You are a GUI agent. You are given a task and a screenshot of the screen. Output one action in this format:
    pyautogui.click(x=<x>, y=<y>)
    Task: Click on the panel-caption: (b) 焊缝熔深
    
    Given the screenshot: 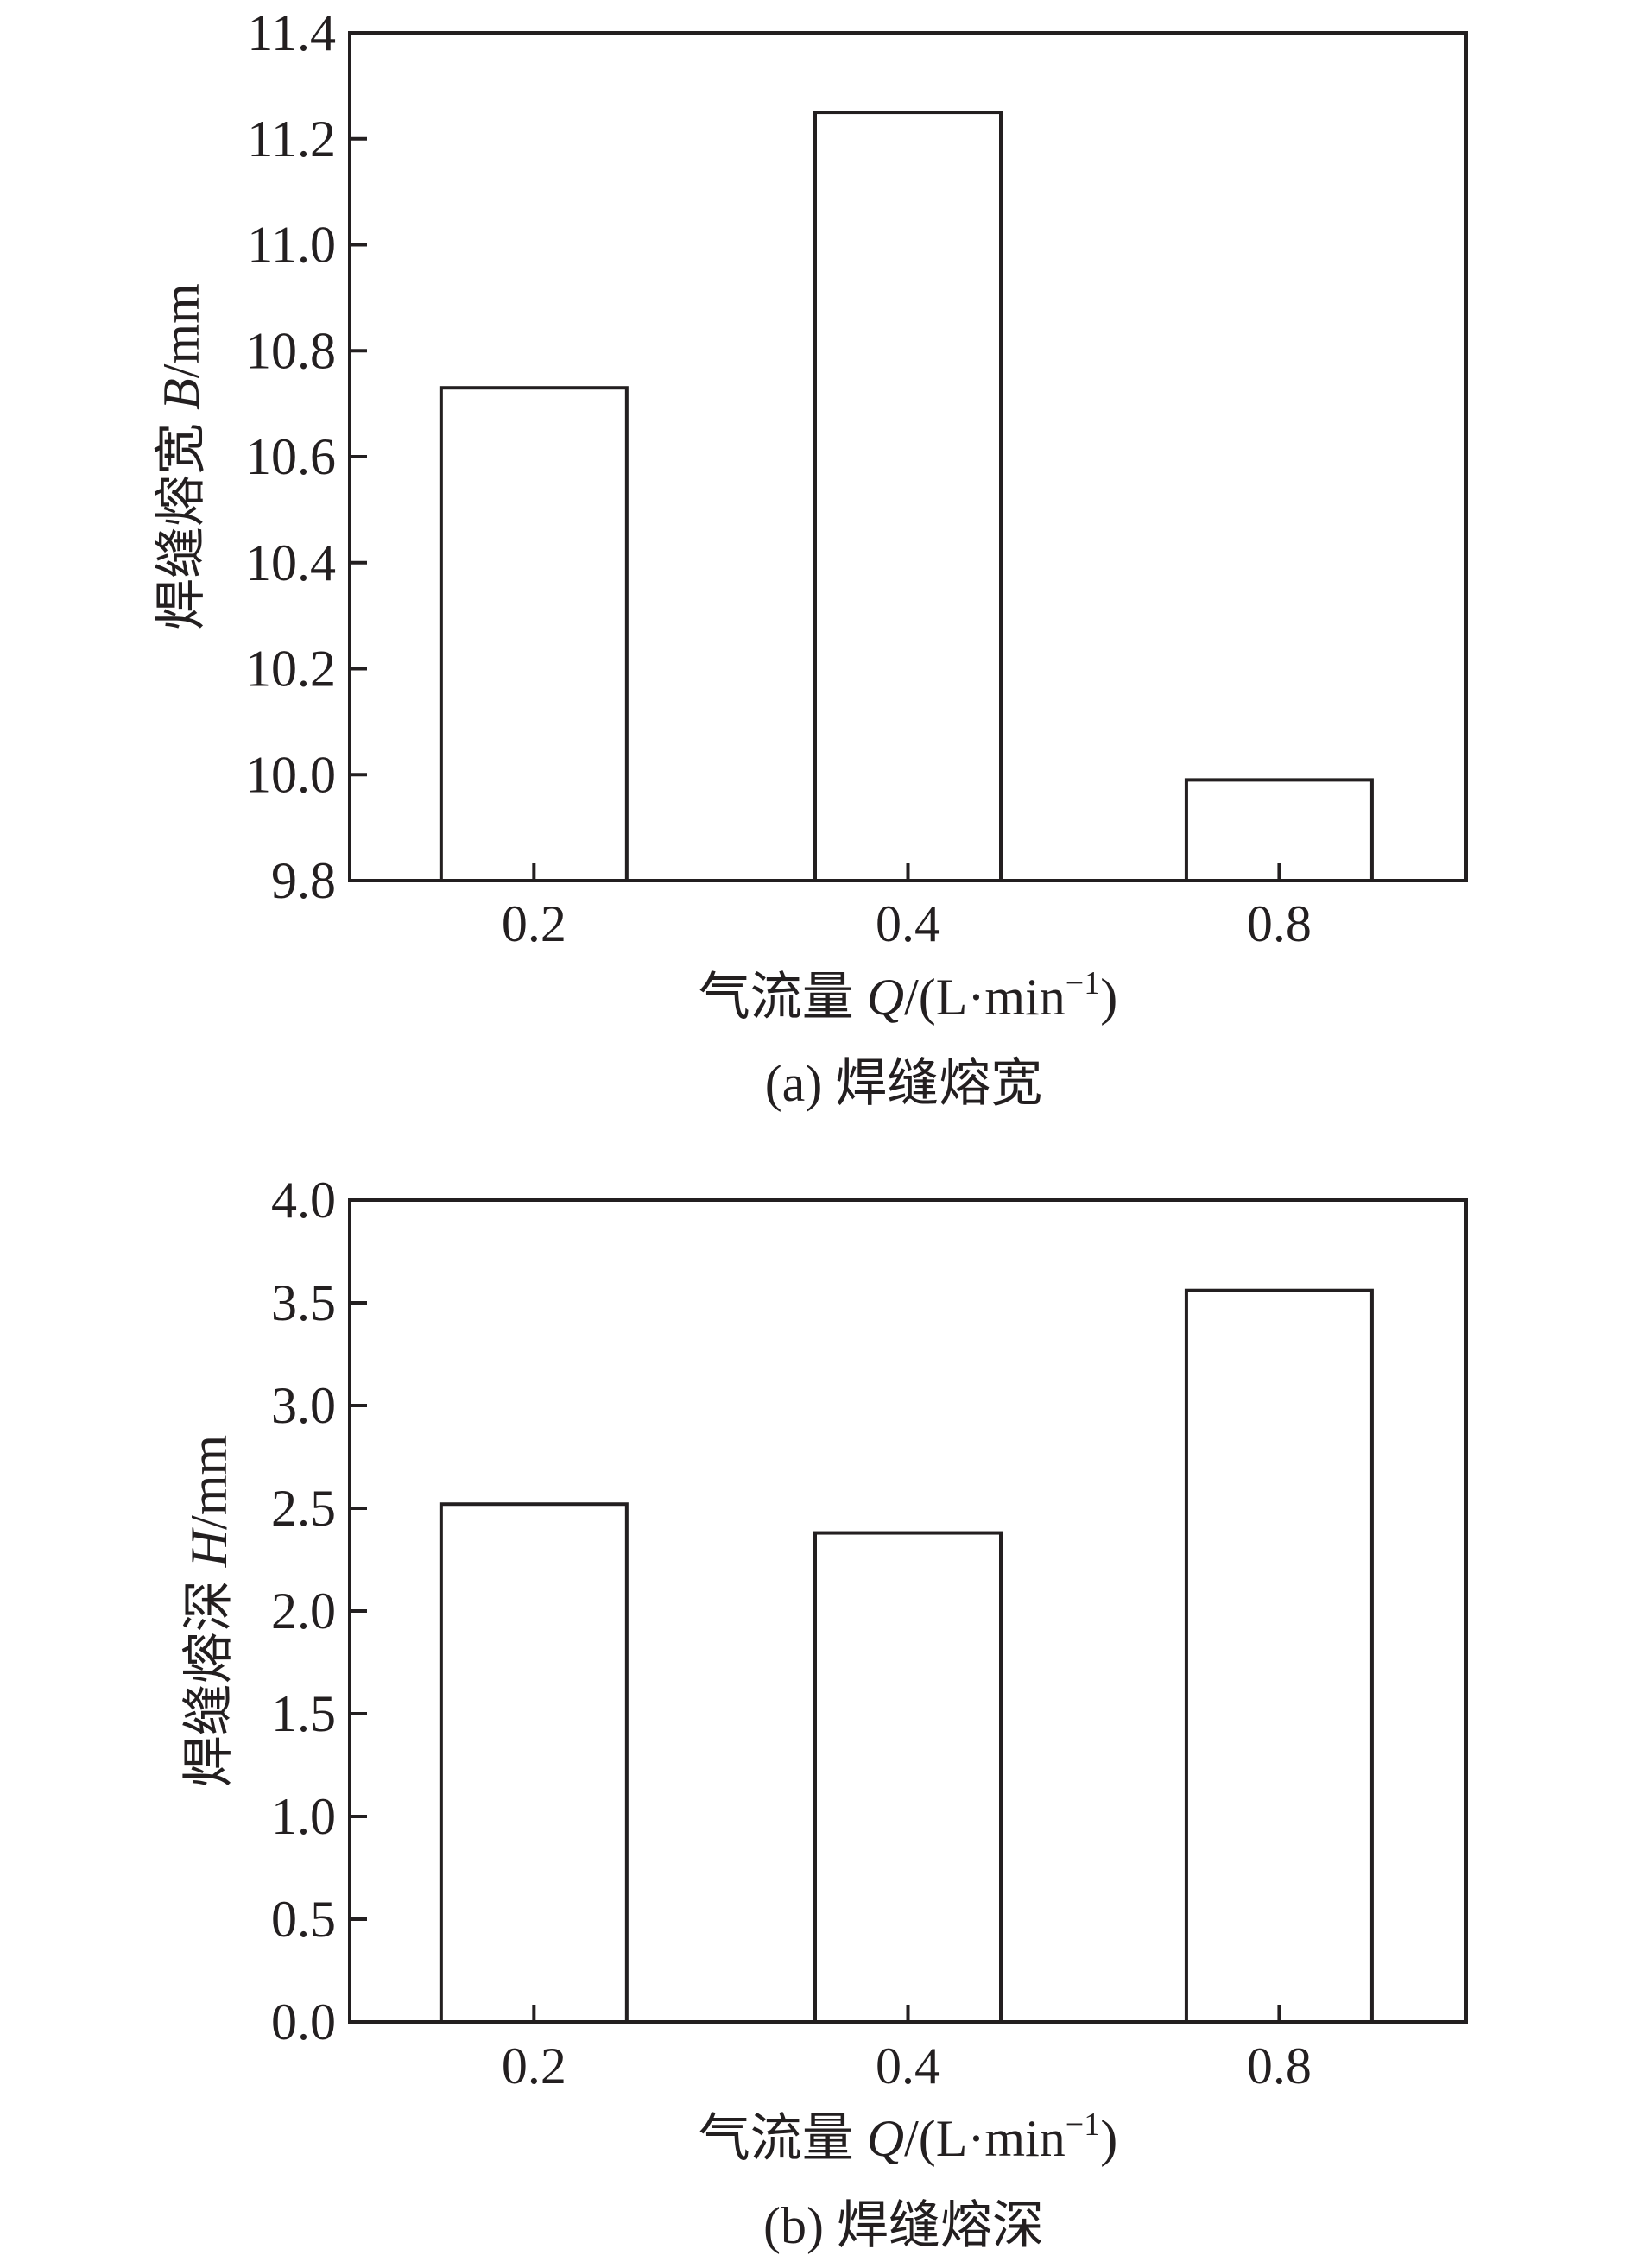 What is the action you would take?
    pyautogui.click(x=904, y=2225)
    